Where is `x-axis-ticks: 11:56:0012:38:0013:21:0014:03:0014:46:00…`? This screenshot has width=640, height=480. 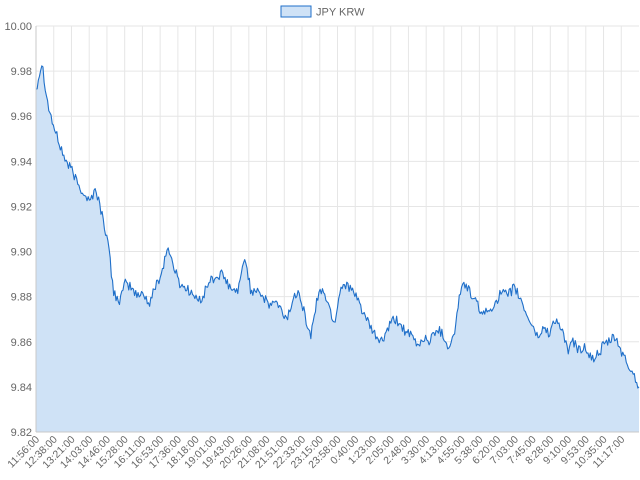
x-axis-ticks: 11:56:0012:38:0013:21:0014:03:0014:46:00… is located at coordinates (316, 453).